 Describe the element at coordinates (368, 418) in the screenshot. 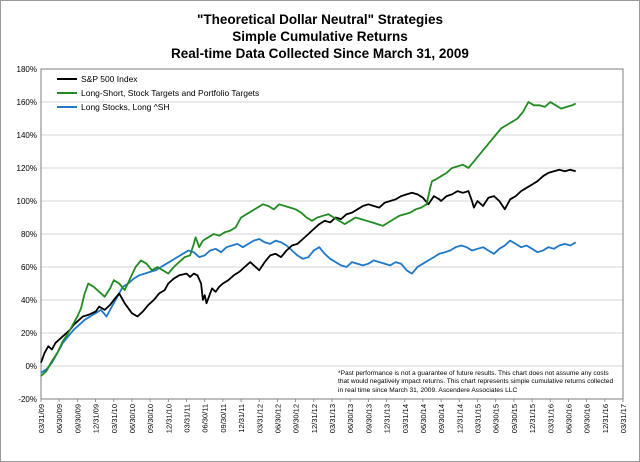

I see `x-tick-label: 09/30/13` at that location.